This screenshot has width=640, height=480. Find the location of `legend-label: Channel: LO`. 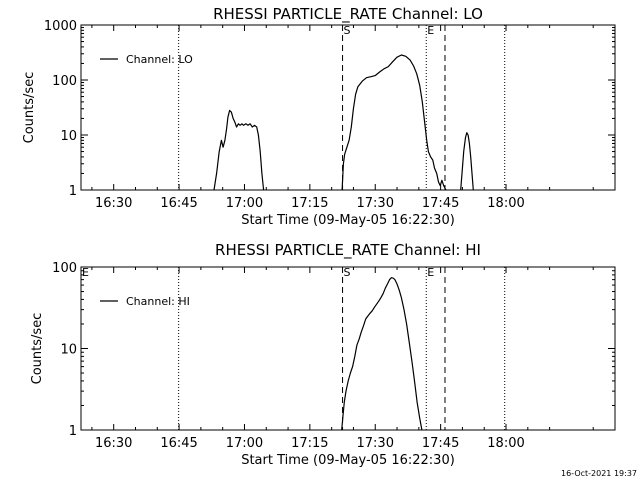

legend-label: Channel: LO is located at coordinates (159, 59).